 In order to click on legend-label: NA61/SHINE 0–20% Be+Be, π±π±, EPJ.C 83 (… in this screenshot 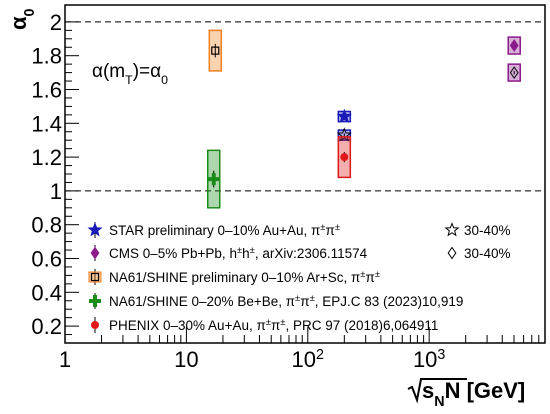, I will do `click(286, 301)`.